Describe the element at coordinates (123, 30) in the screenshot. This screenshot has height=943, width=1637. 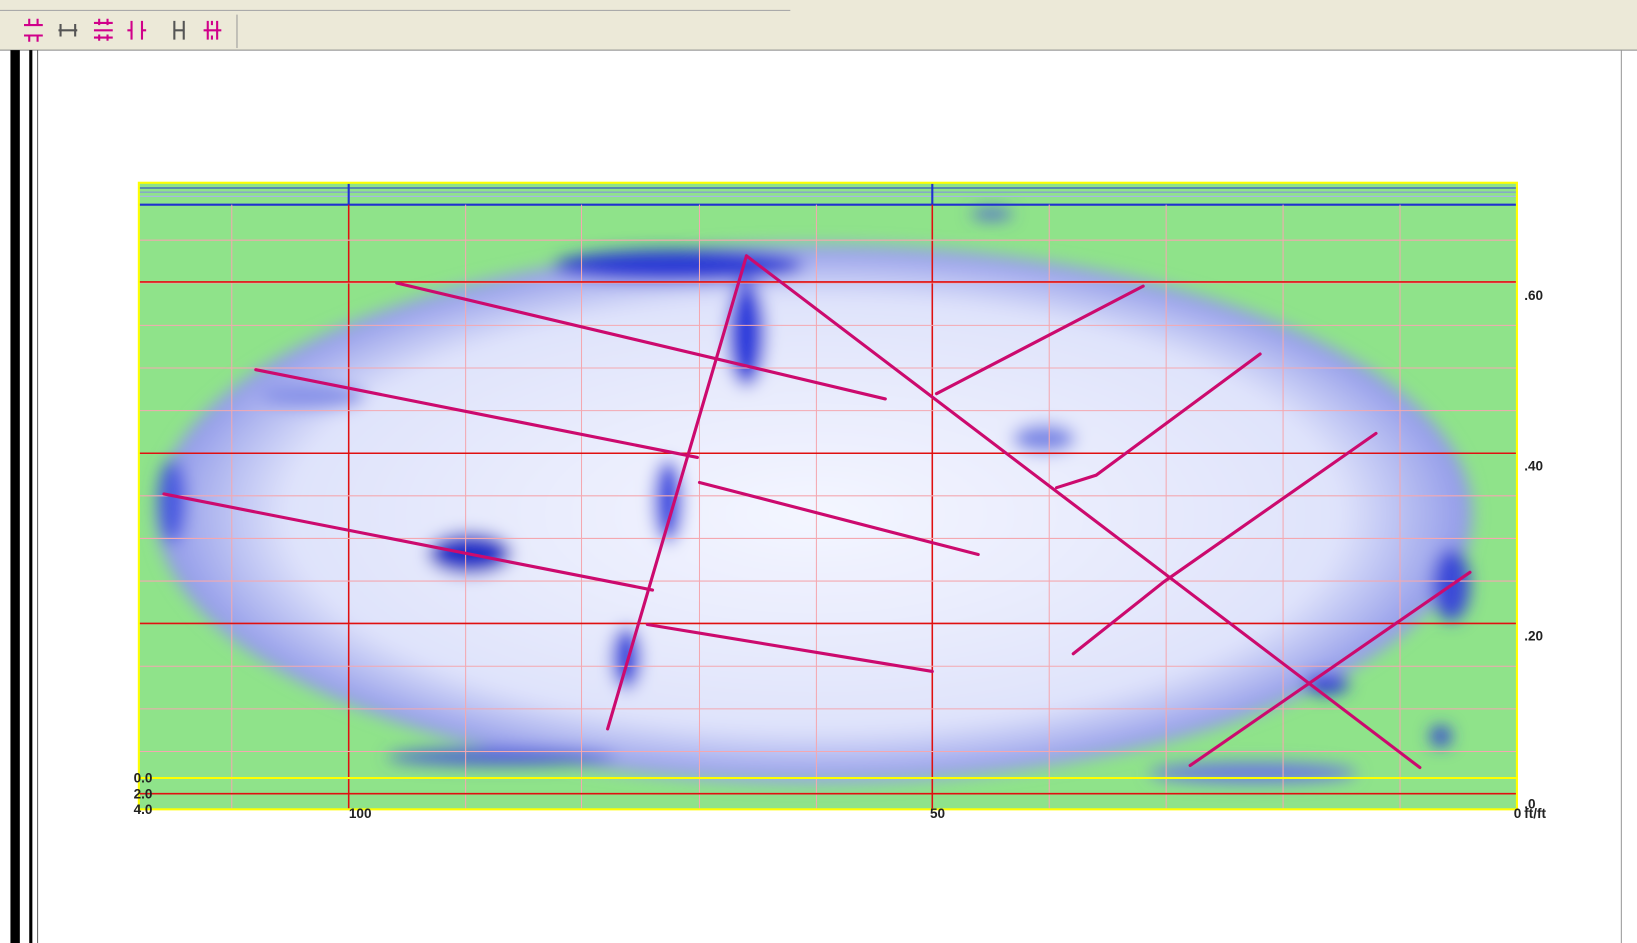
I see `toolbar-icons` at that location.